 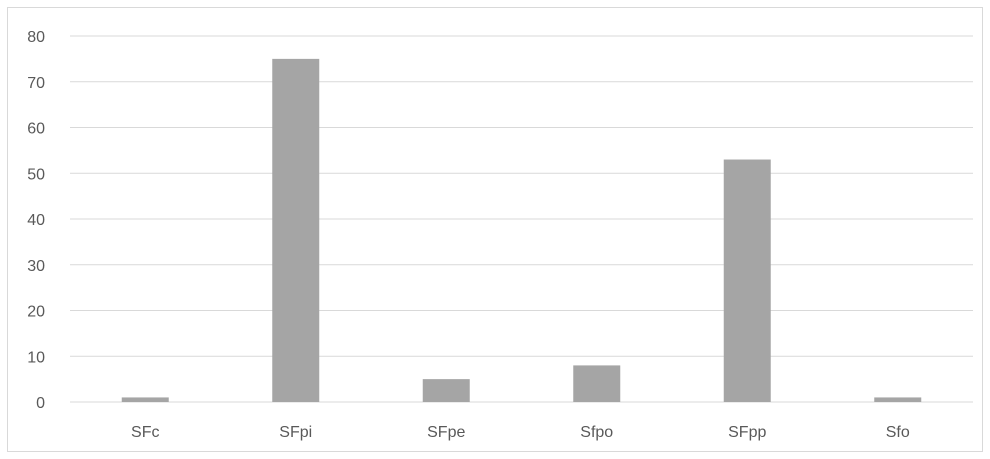 What do you see at coordinates (747, 280) in the screenshot?
I see `bar-sfpp` at bounding box center [747, 280].